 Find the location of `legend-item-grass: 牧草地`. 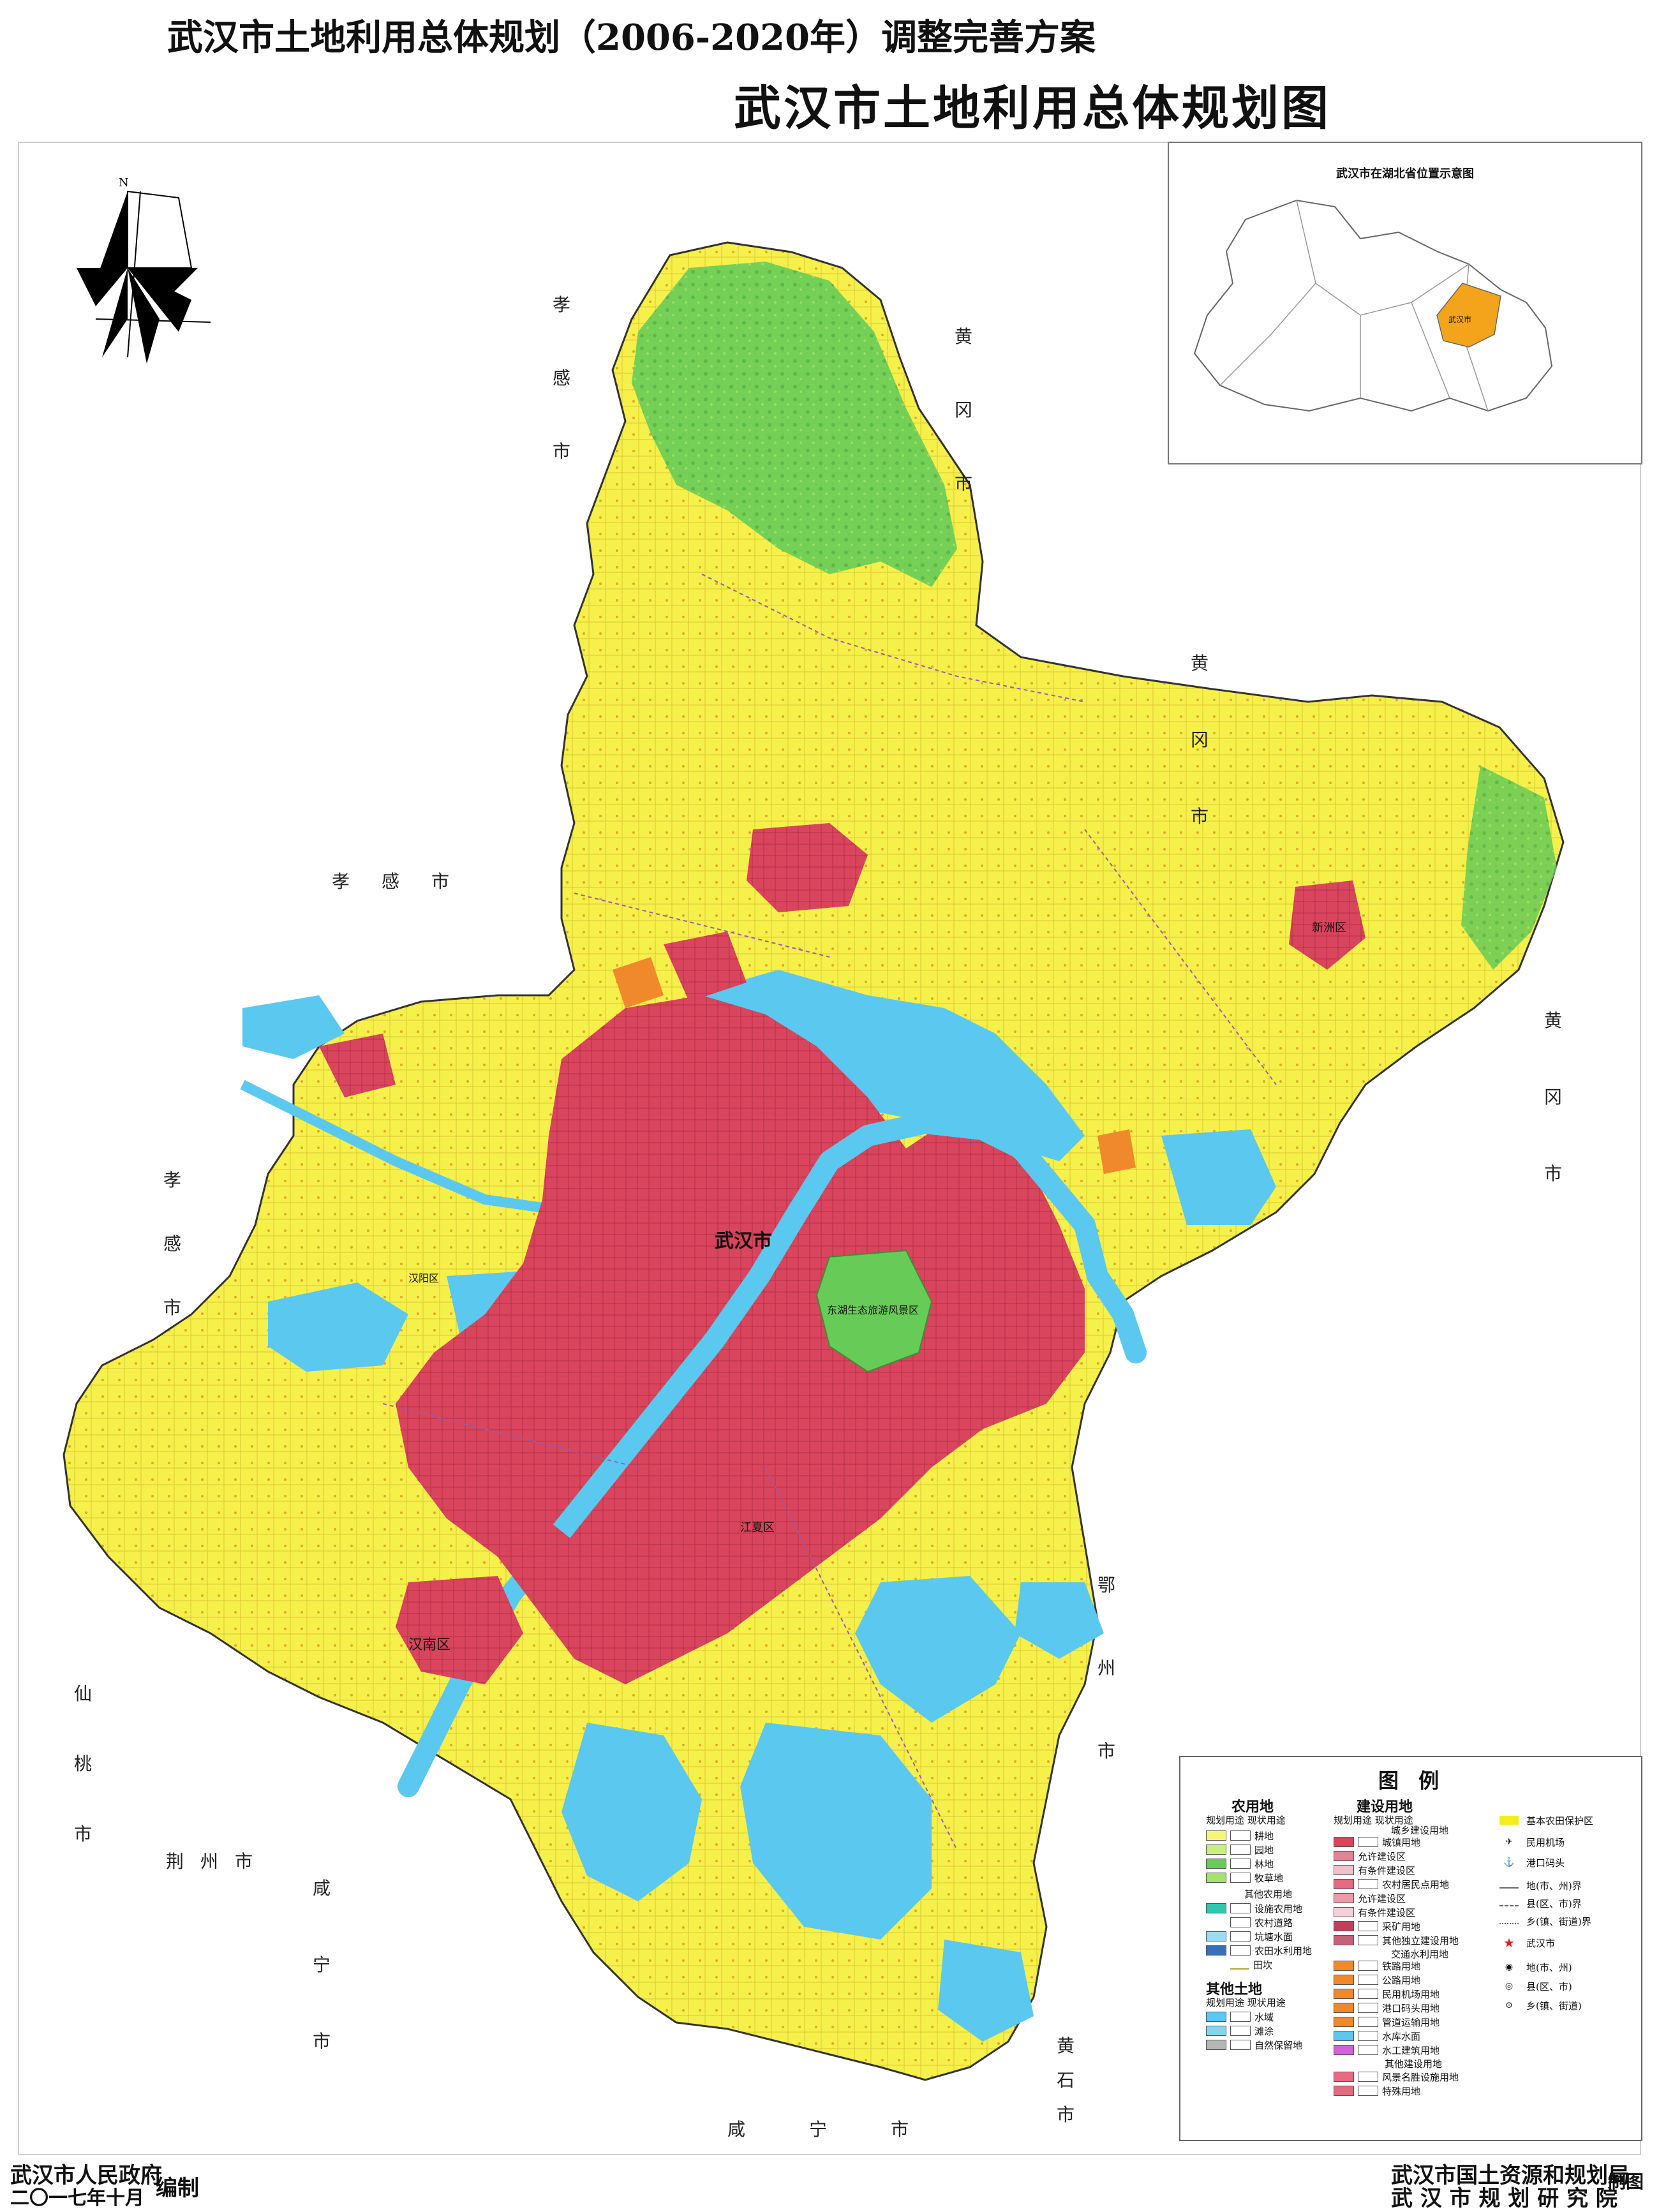

legend-item-grass: 牧草地 is located at coordinates (1245, 1878).